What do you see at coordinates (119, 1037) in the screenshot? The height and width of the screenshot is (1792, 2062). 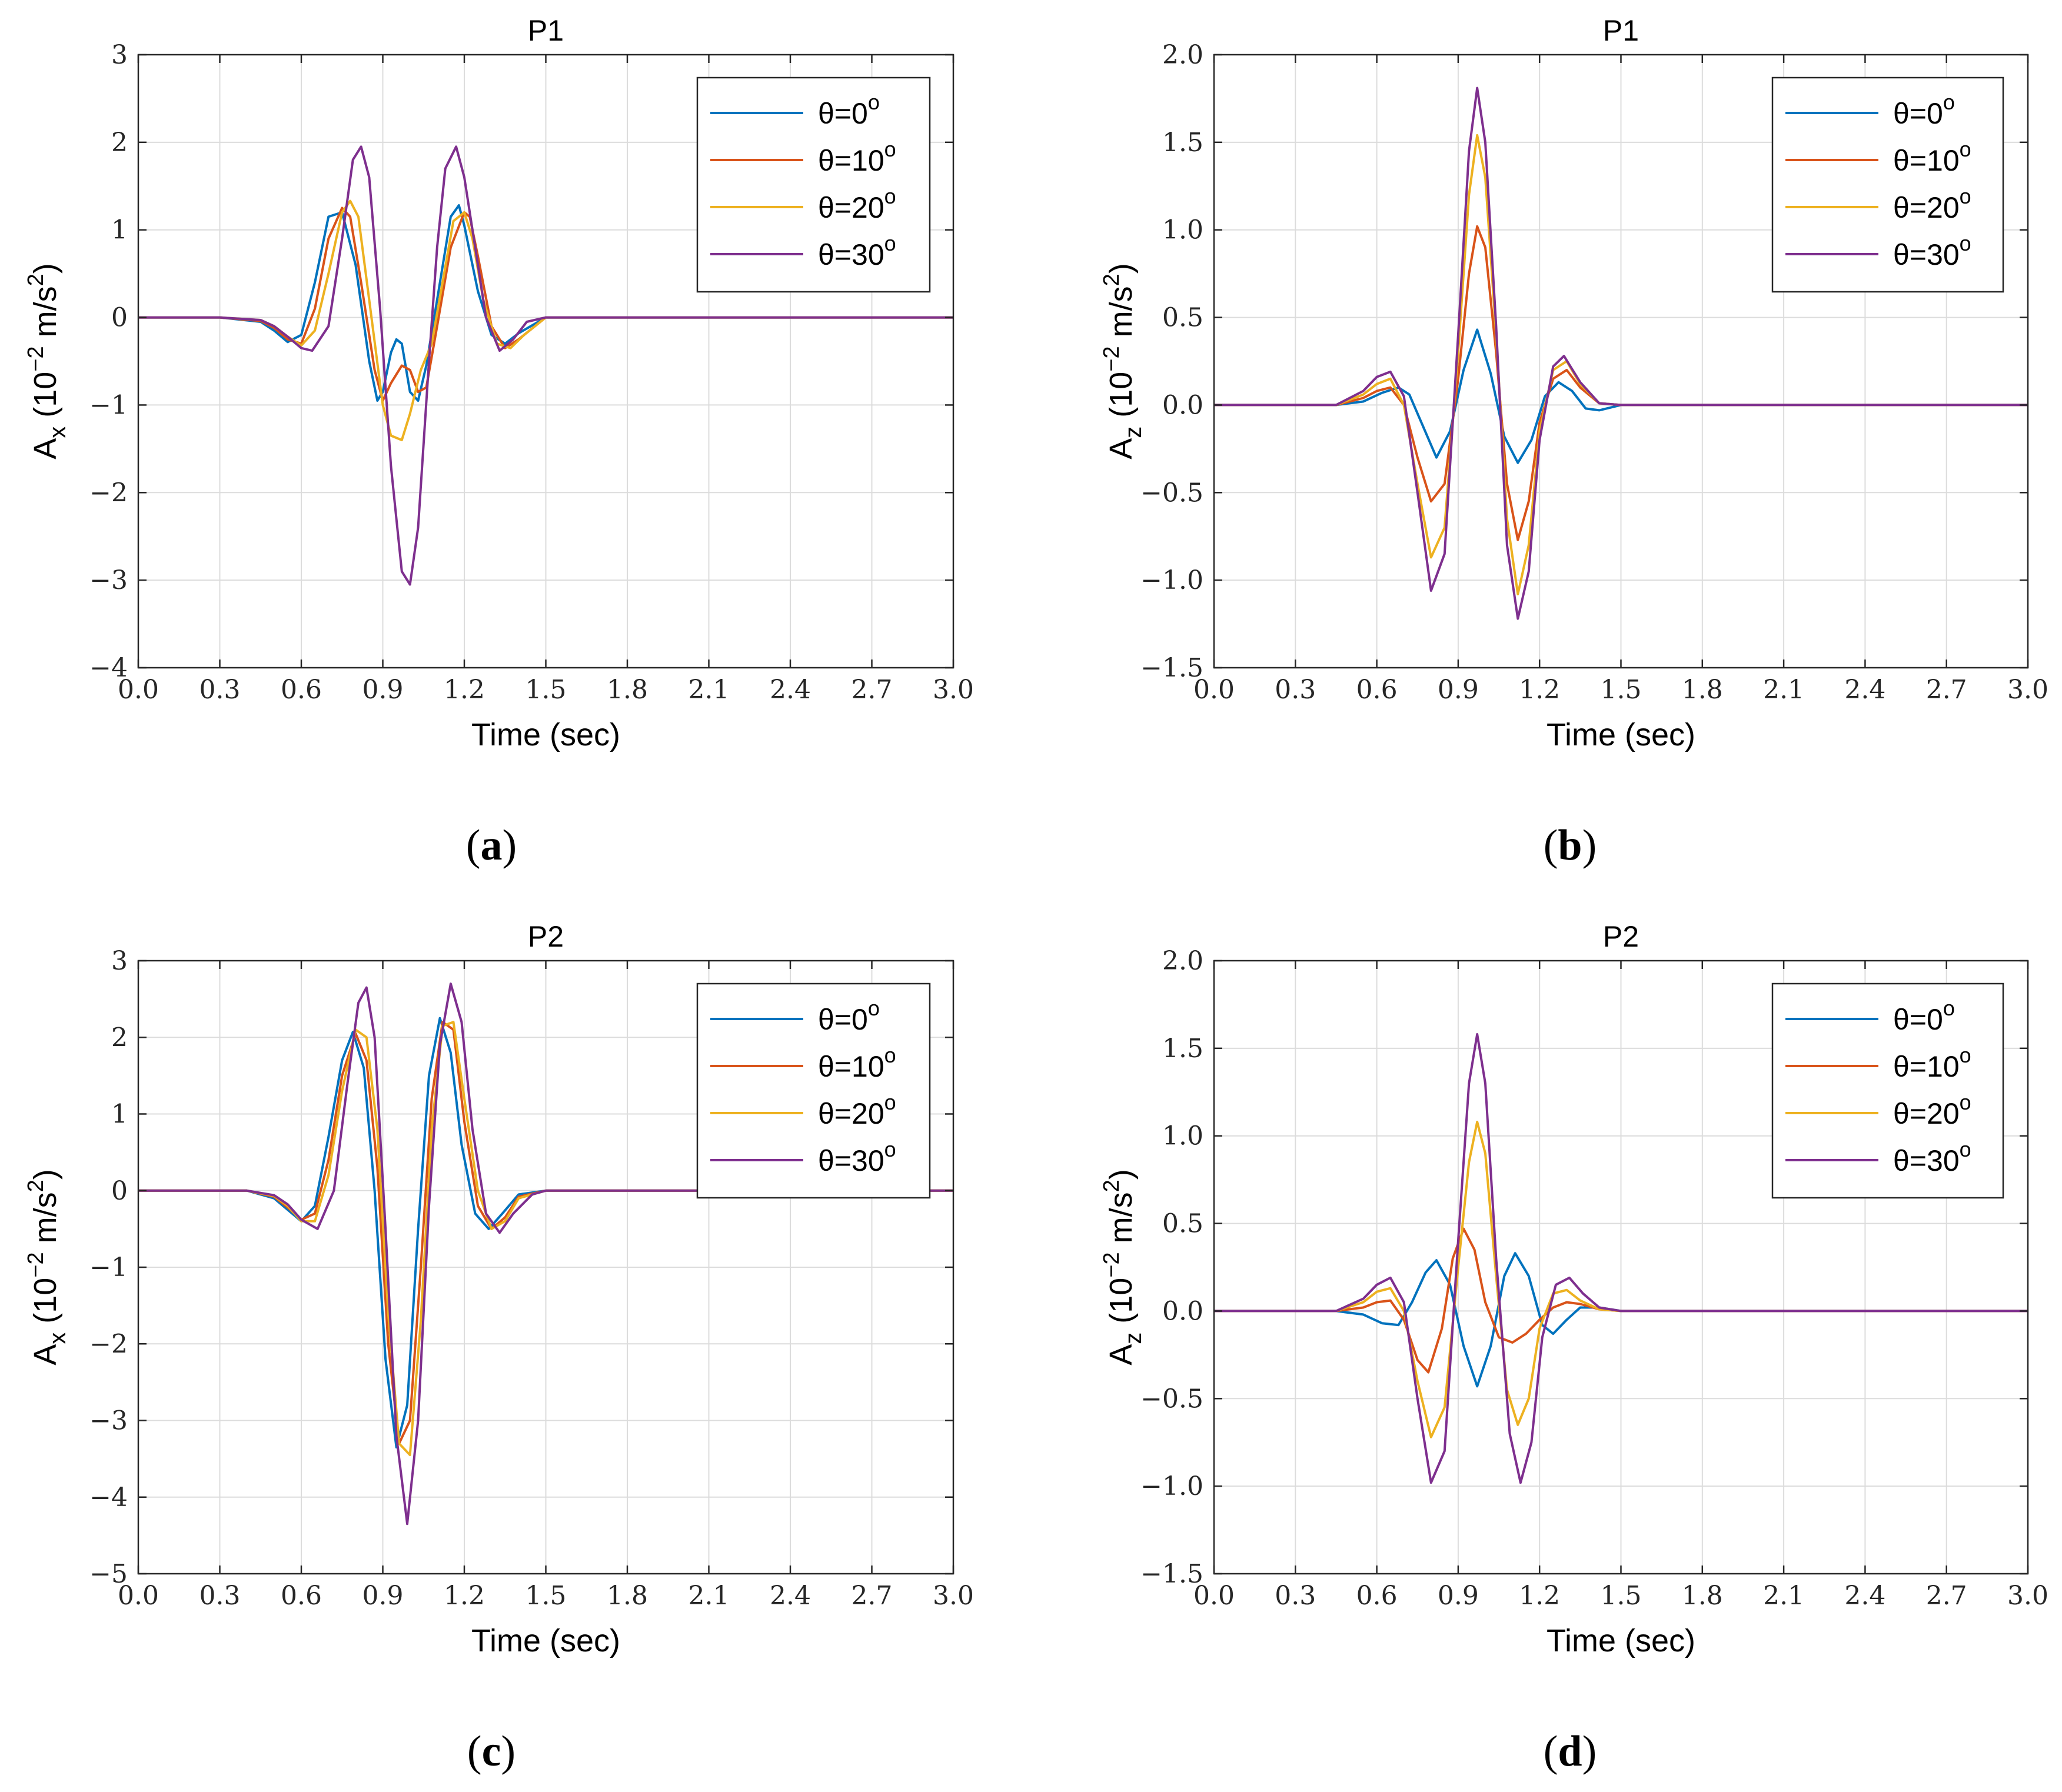 I see `y-tick-label: 2` at bounding box center [119, 1037].